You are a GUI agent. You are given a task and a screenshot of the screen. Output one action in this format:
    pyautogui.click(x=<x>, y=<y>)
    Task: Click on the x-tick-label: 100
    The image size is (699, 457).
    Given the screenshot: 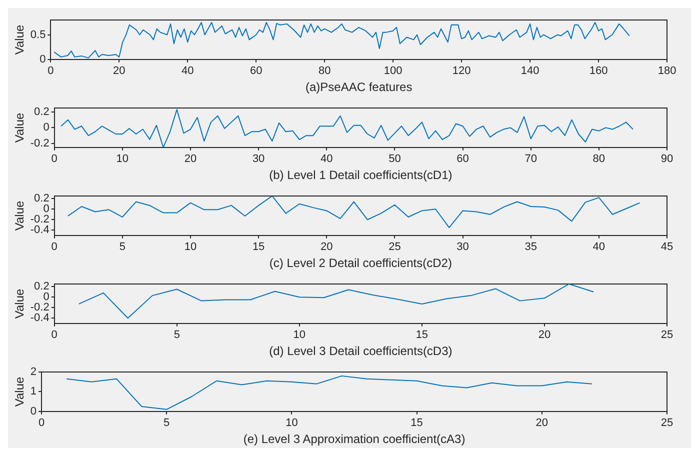 What is the action you would take?
    pyautogui.click(x=393, y=71)
    